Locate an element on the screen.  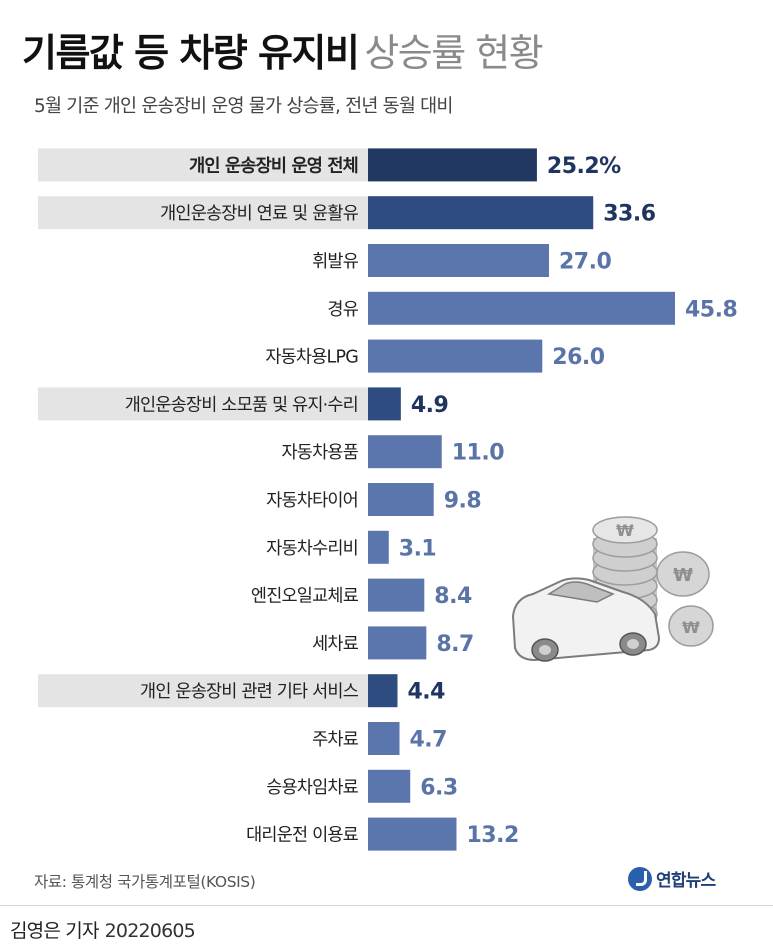
category-label: 세차료 is located at coordinates (335, 644).